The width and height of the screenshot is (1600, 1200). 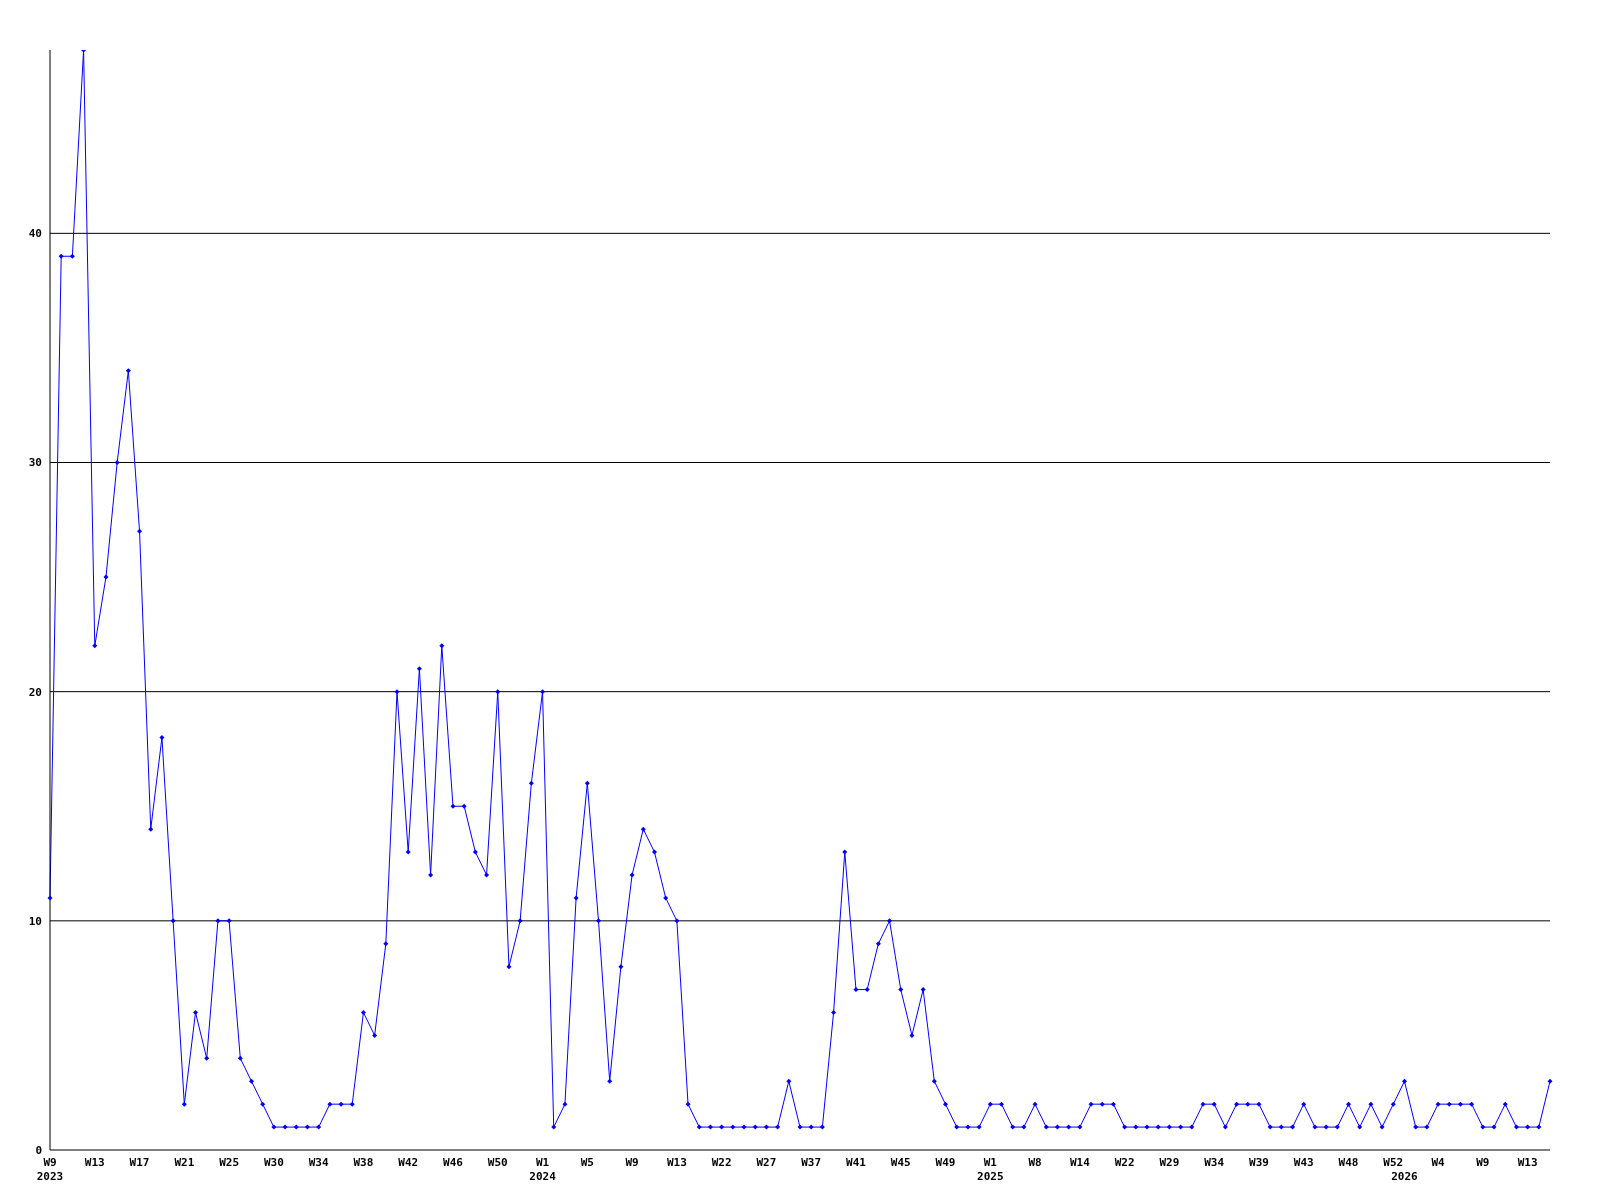 I want to click on x-tick-label: 2026, so click(x=1405, y=1176).